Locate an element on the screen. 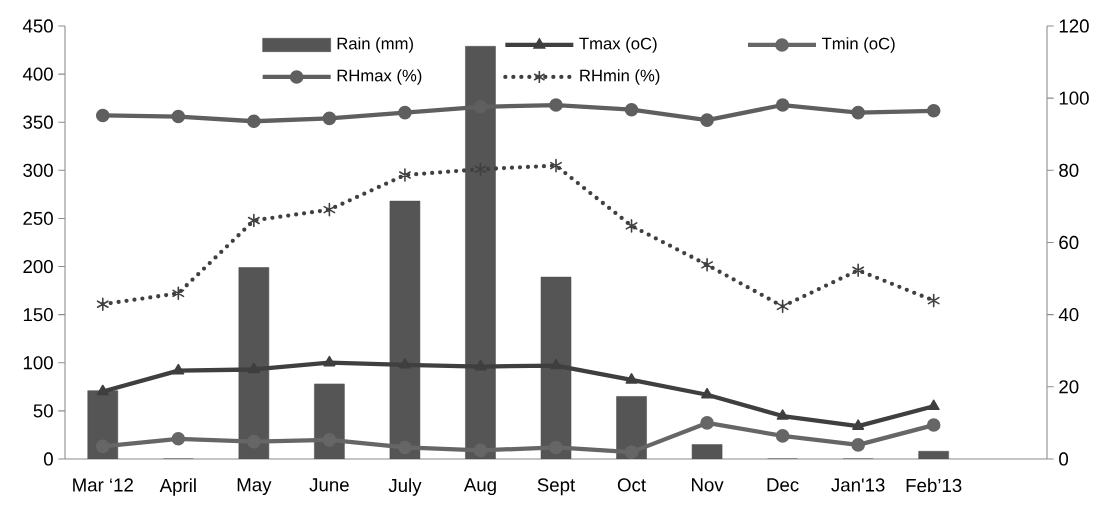 The image size is (1104, 505). x-tick-label: Sept is located at coordinates (556, 487).